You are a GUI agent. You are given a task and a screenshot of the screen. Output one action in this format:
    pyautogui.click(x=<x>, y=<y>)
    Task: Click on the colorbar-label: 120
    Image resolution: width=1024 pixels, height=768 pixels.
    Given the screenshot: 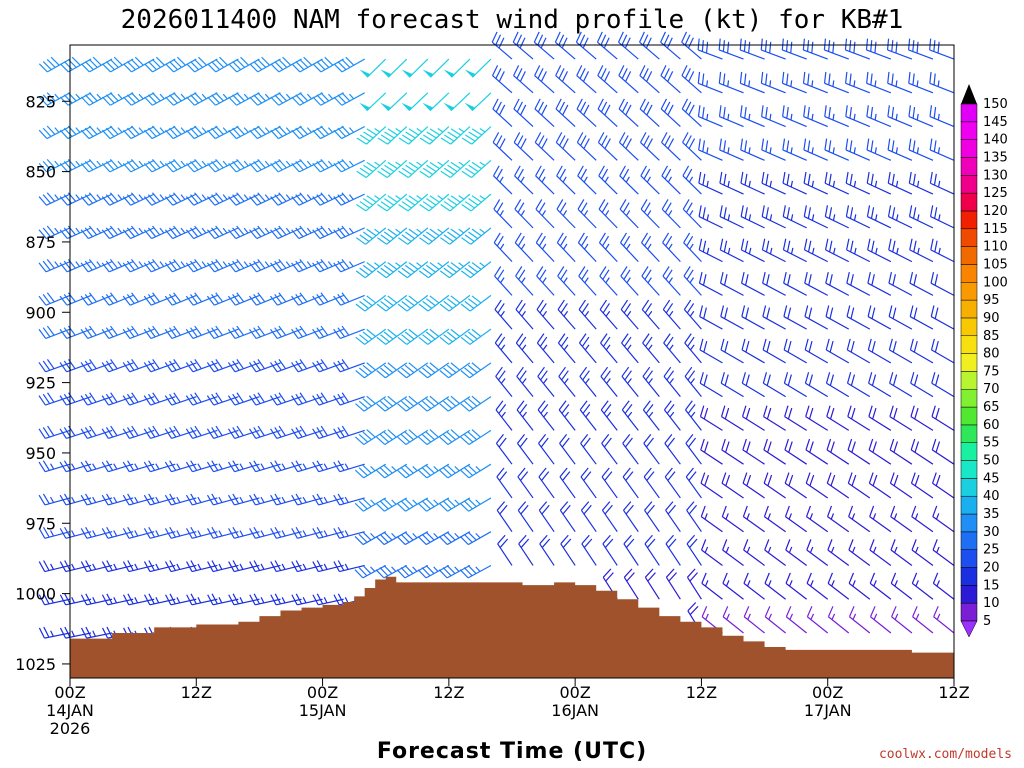 What is the action you would take?
    pyautogui.click(x=995, y=211)
    